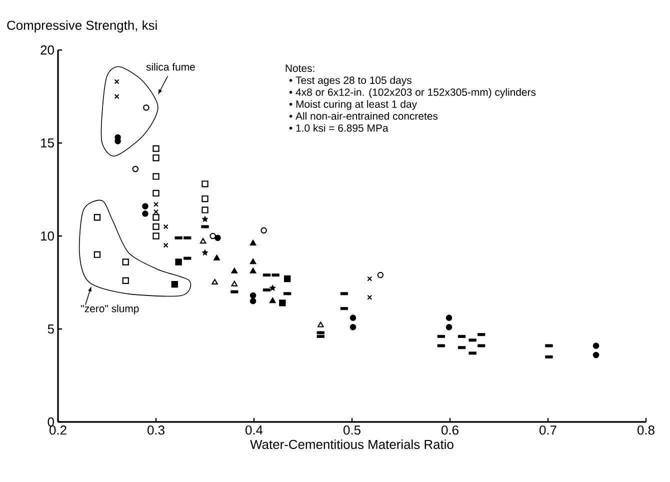 This screenshot has width=670, height=482. Describe the element at coordinates (450, 430) in the screenshot. I see `x-tick-label: 0.6` at that location.